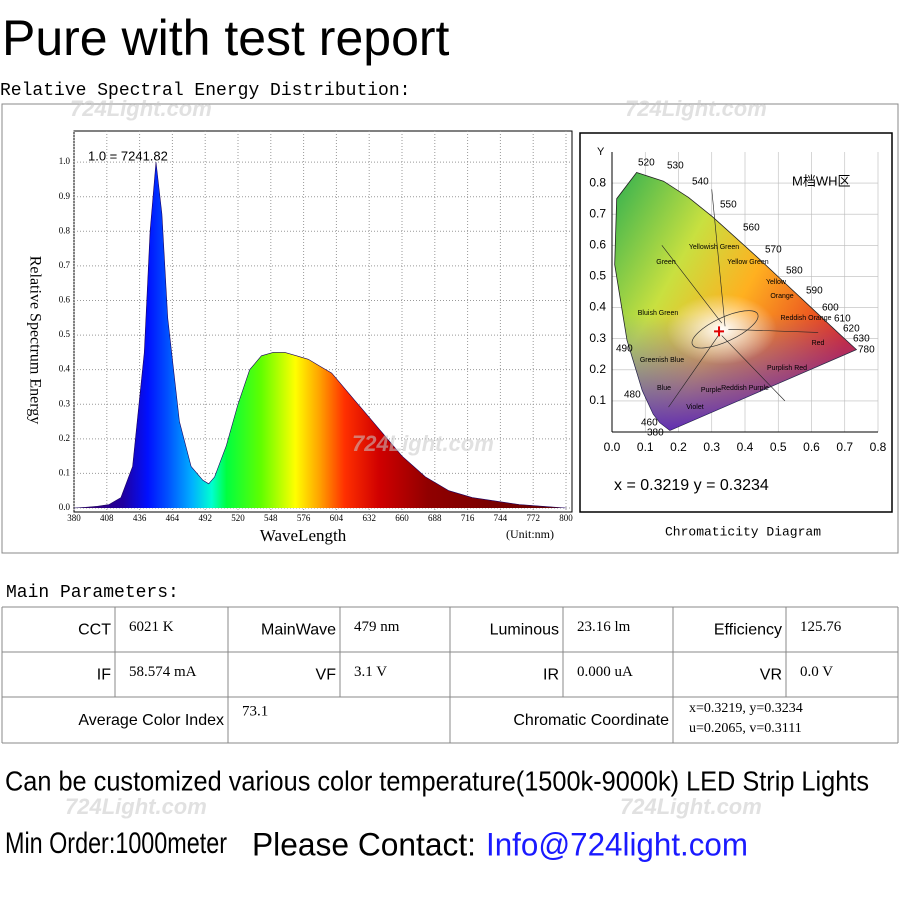 Image resolution: width=900 pixels, height=900 pixels. Describe the element at coordinates (163, 672) in the screenshot. I see `param-value: 58.574 mA` at that location.